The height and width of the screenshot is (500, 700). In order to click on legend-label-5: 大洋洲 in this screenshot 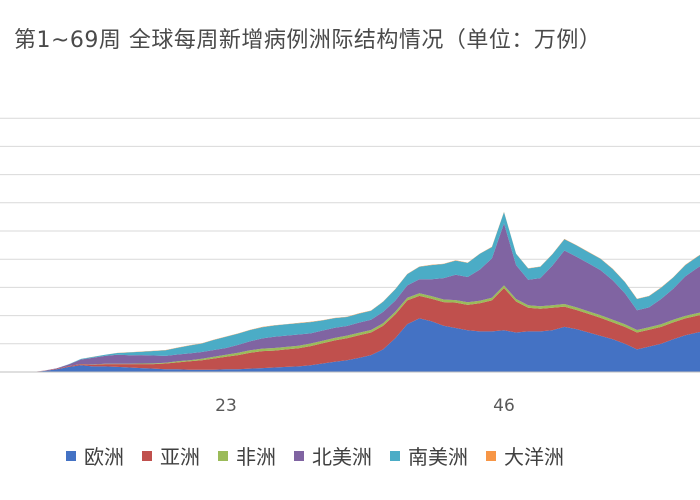, I will do `click(534, 457)`.